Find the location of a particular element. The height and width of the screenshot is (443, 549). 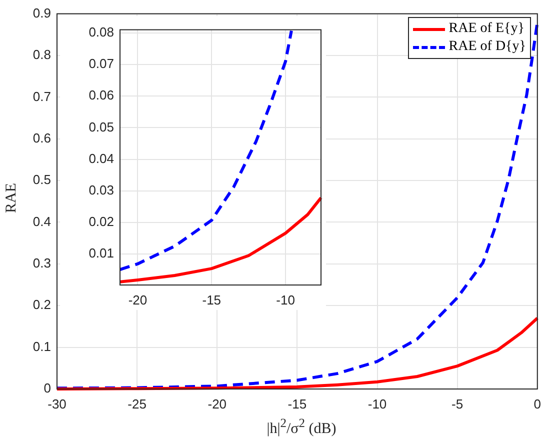

y-tick-label: 0.07 is located at coordinates (101, 64).